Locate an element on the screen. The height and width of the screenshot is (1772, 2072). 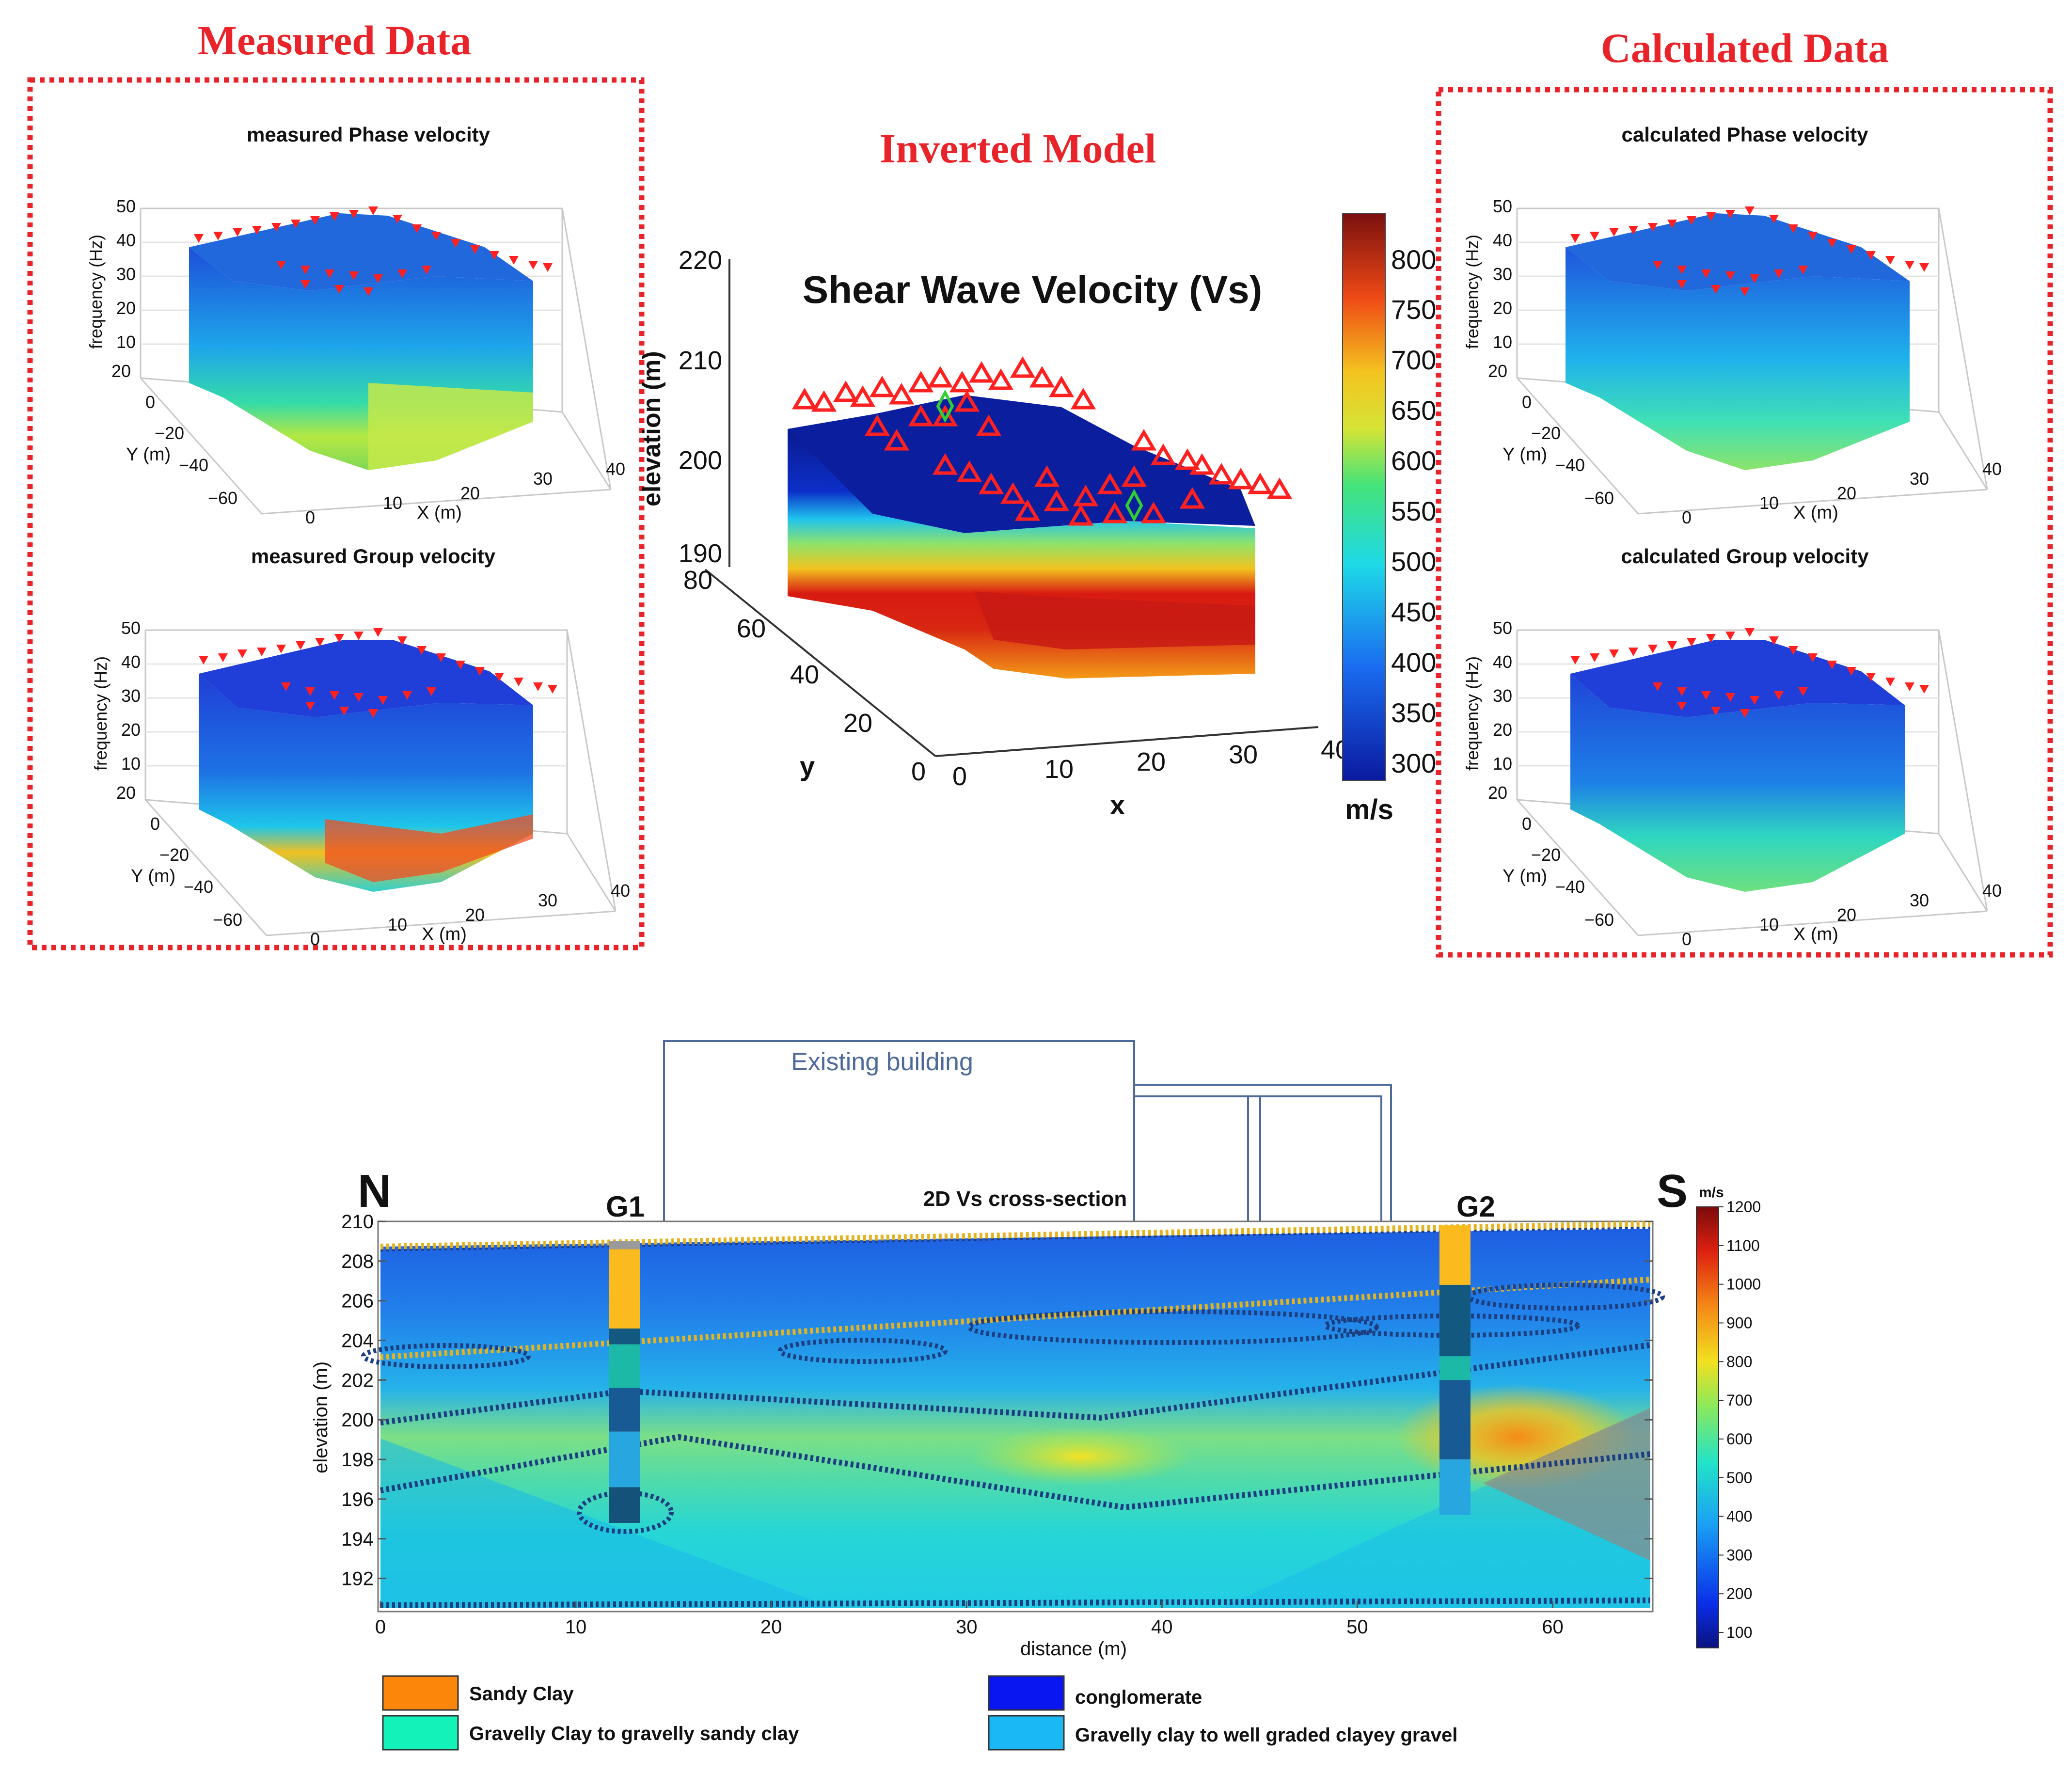
lower-left-wedge is located at coordinates (607, 1523).